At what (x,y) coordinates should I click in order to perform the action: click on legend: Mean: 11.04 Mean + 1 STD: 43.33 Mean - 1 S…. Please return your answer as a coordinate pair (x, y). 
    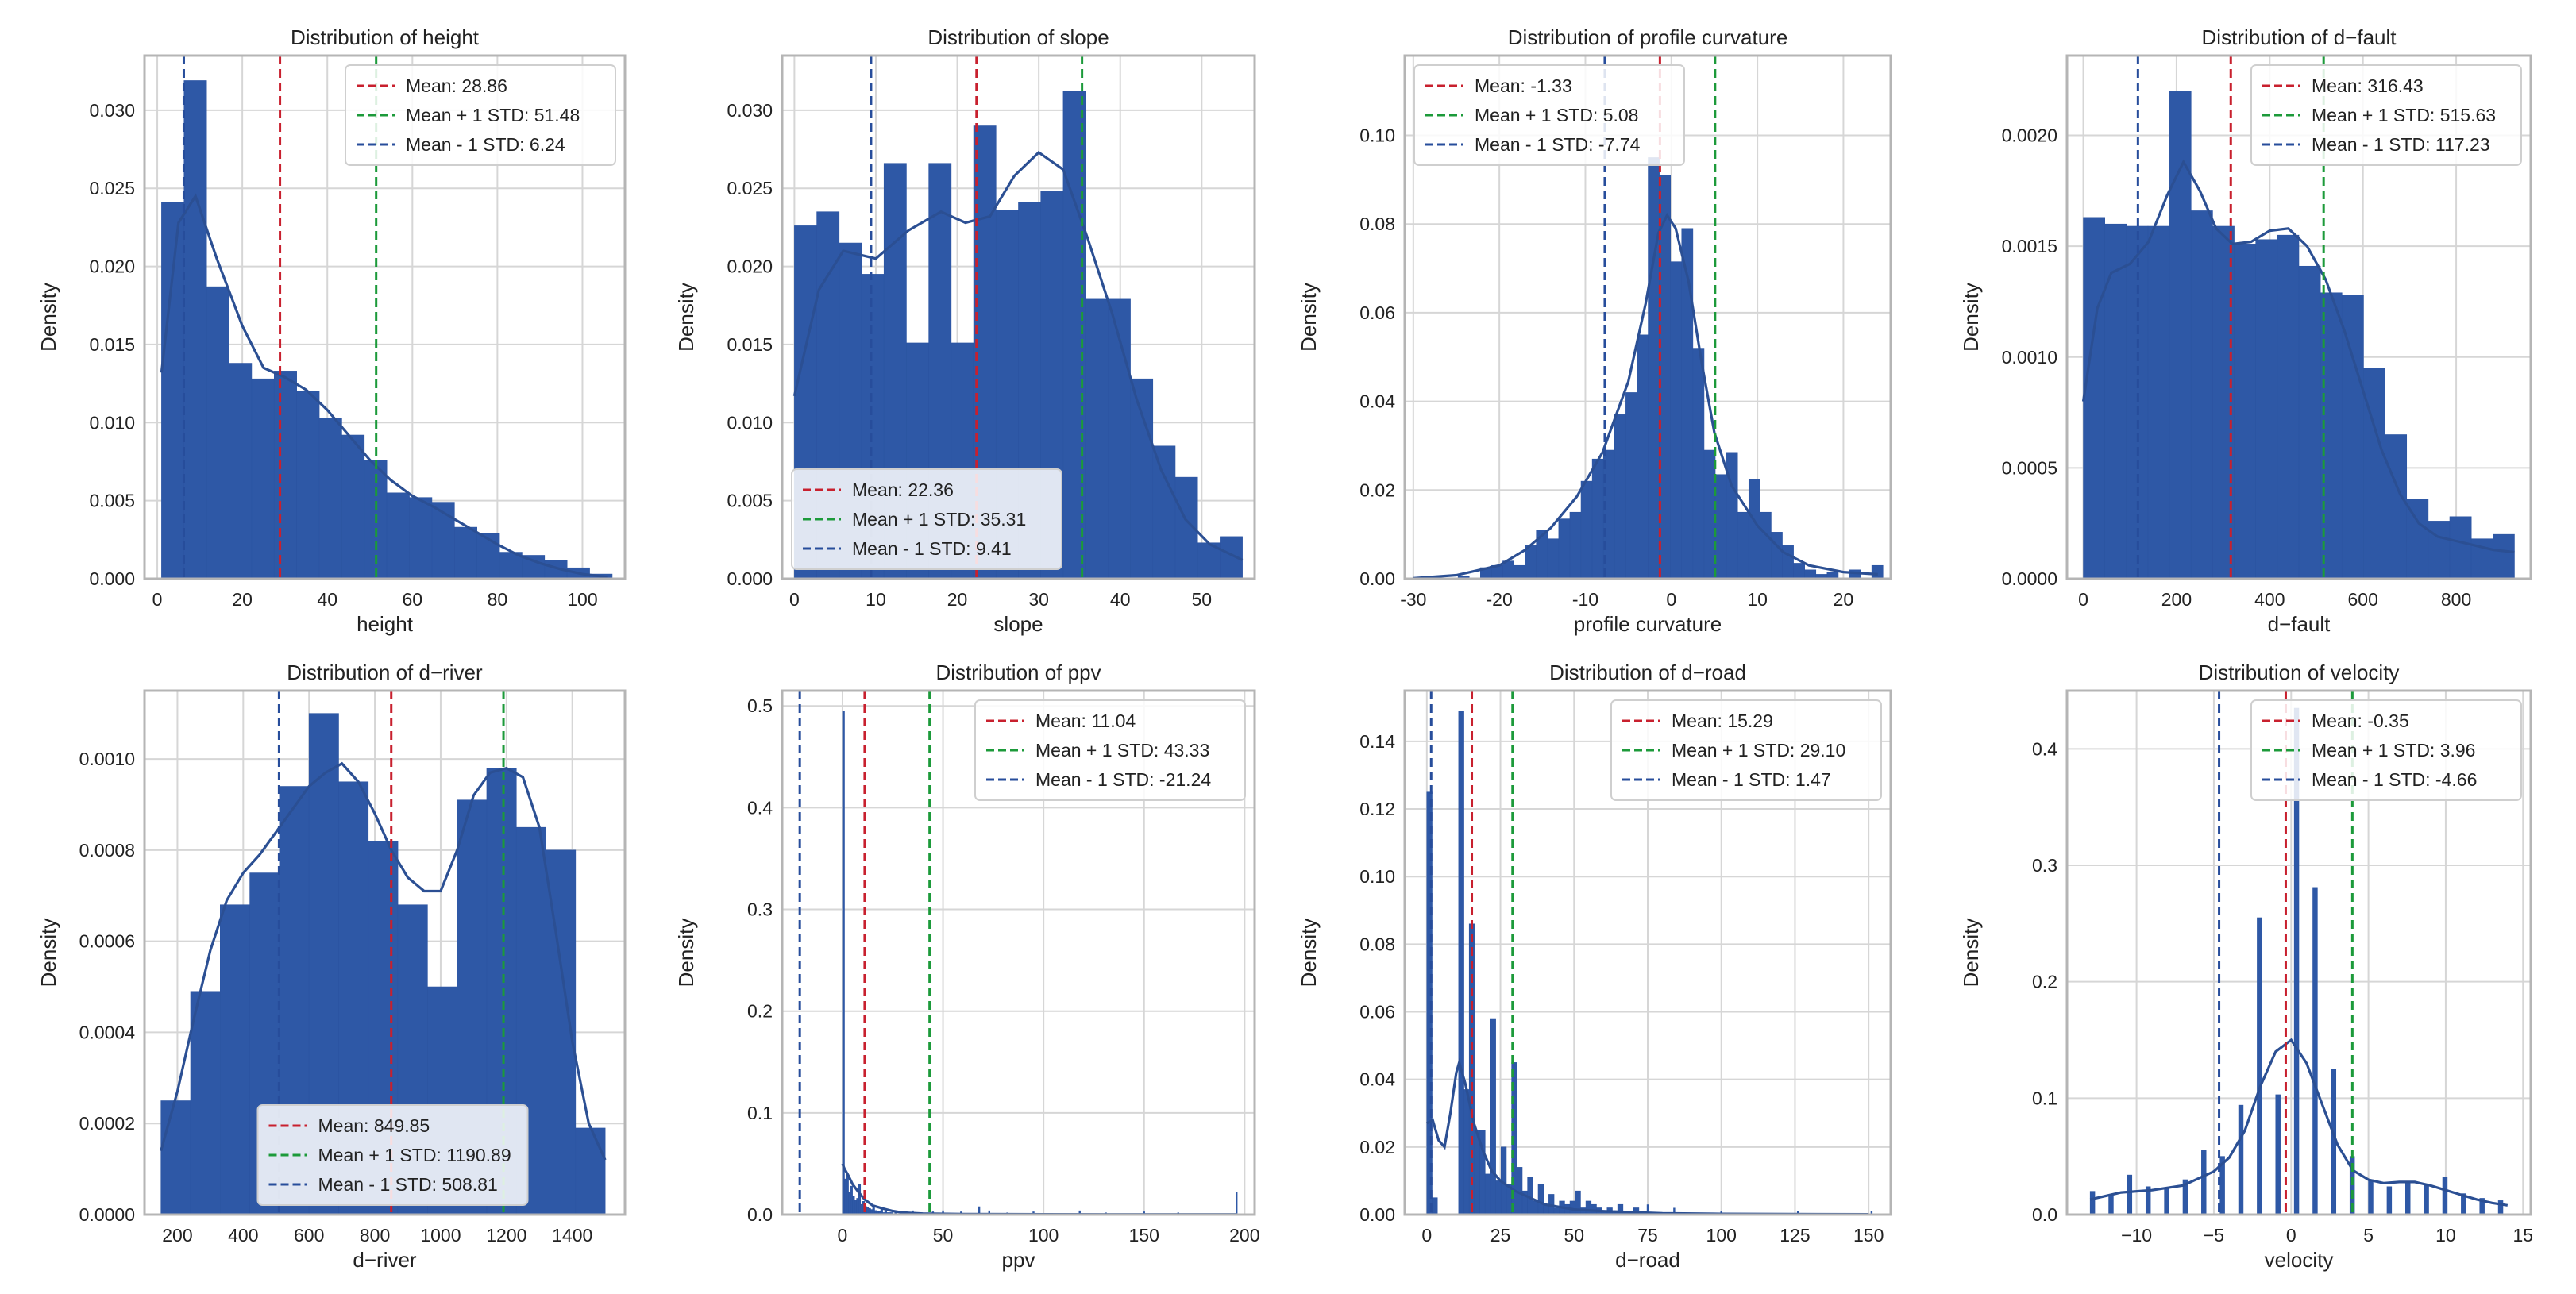
    Looking at the image, I should click on (1110, 750).